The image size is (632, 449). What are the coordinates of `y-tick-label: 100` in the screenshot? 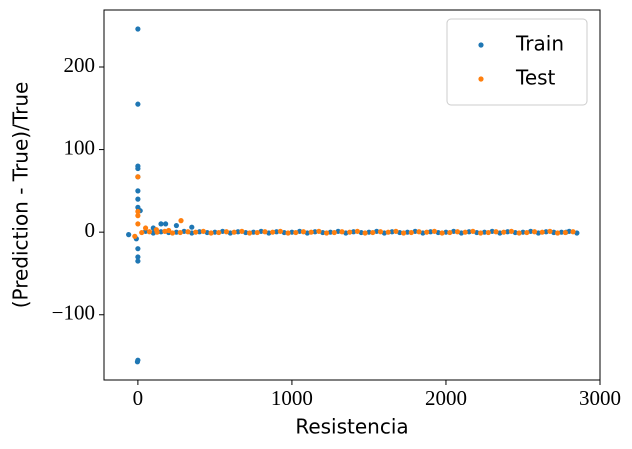 It's located at (80, 147).